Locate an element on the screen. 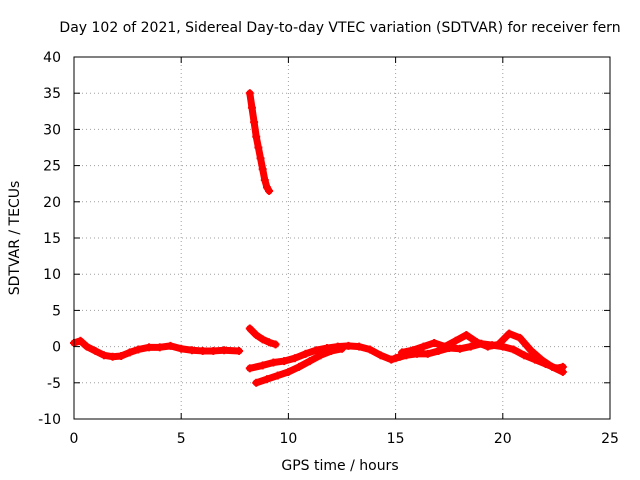  y-tick-label: 35 is located at coordinates (52, 94).